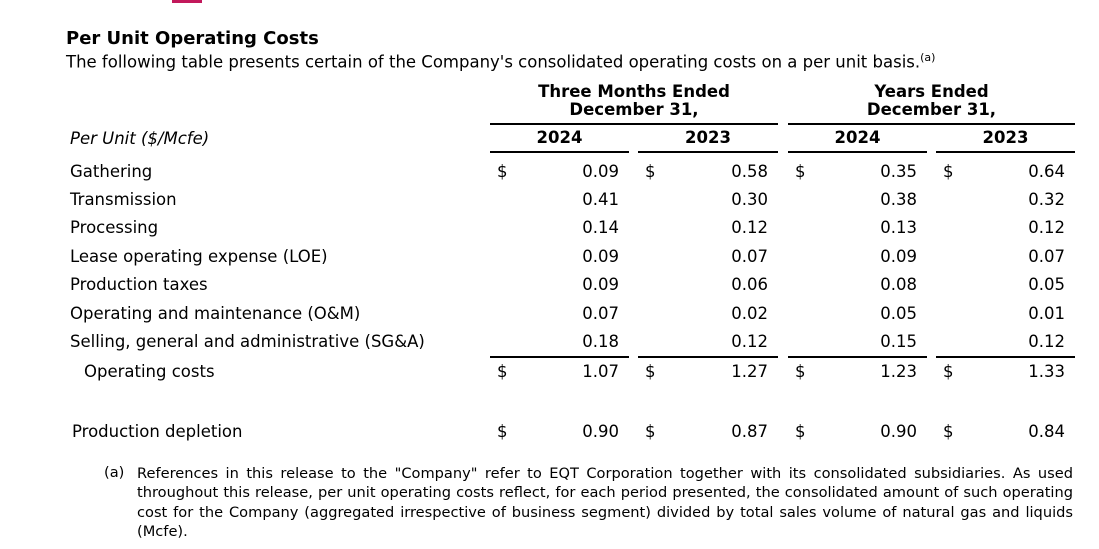  What do you see at coordinates (199, 256) in the screenshot?
I see `row-label: Lease operating expense (LOE)` at bounding box center [199, 256].